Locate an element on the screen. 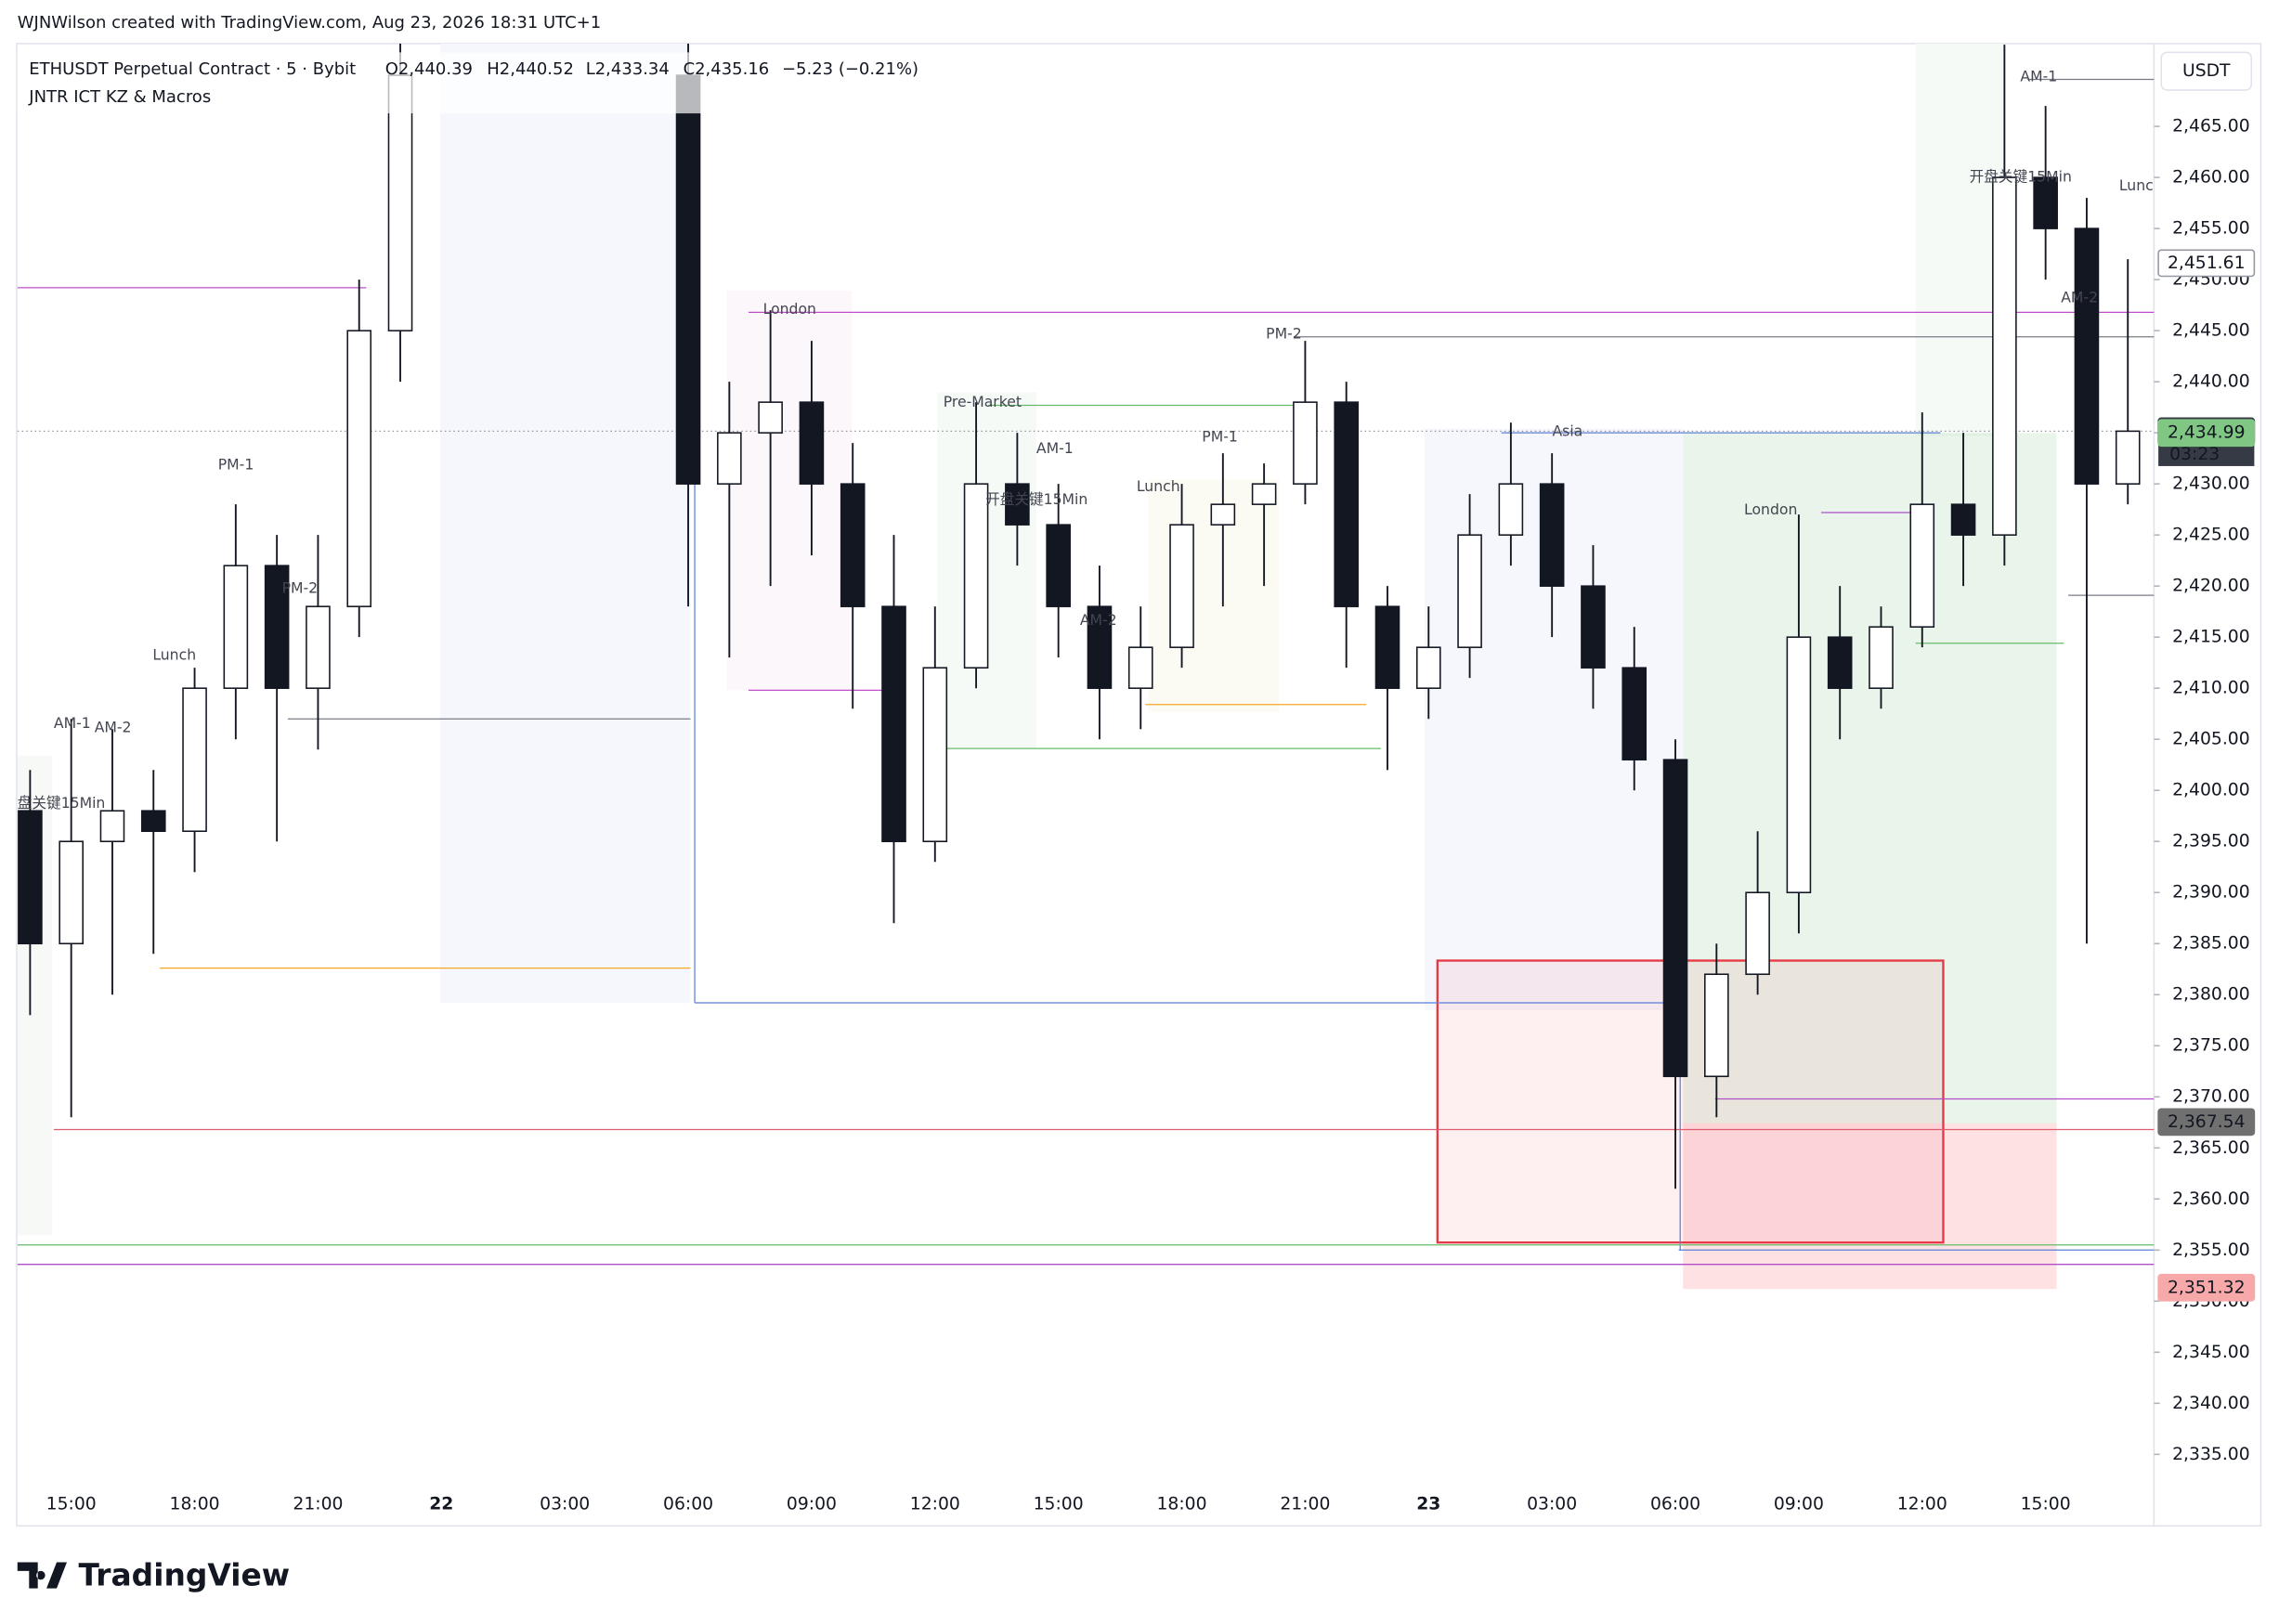  price-label: 2,351.32 is located at coordinates (2207, 1287).